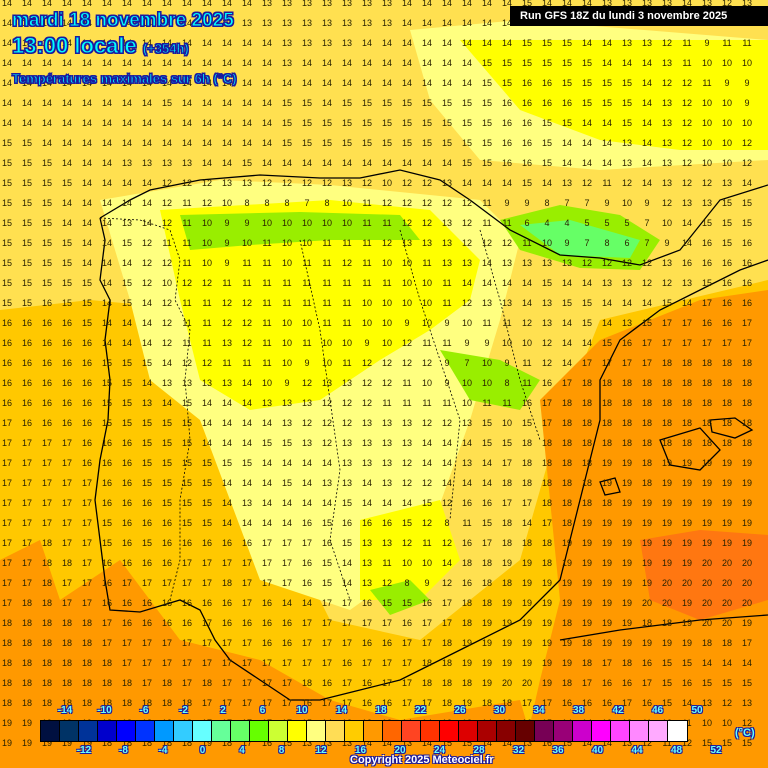 The height and width of the screenshot is (768, 768). Describe the element at coordinates (666, 583) in the screenshot. I see `grid-value: 20` at that location.